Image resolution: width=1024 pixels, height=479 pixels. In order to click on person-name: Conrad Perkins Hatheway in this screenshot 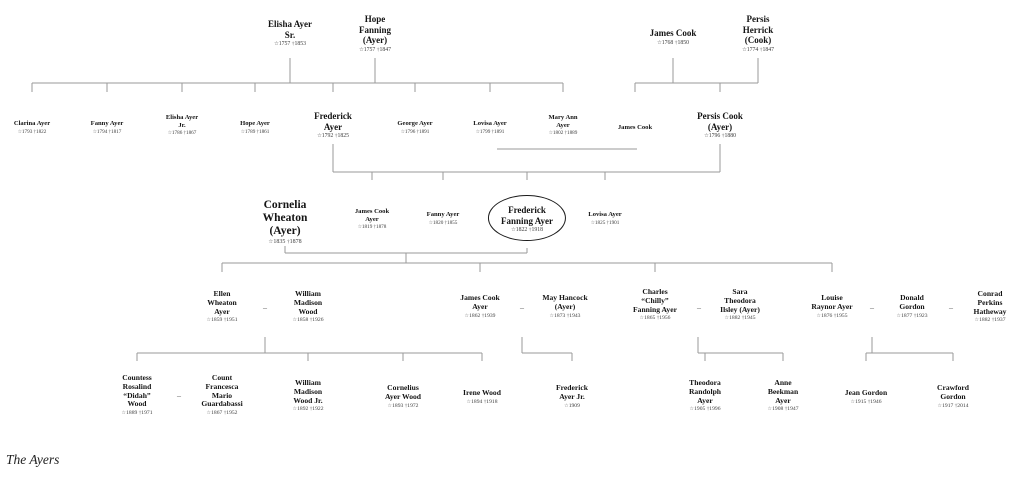, I will do `click(990, 302)`.